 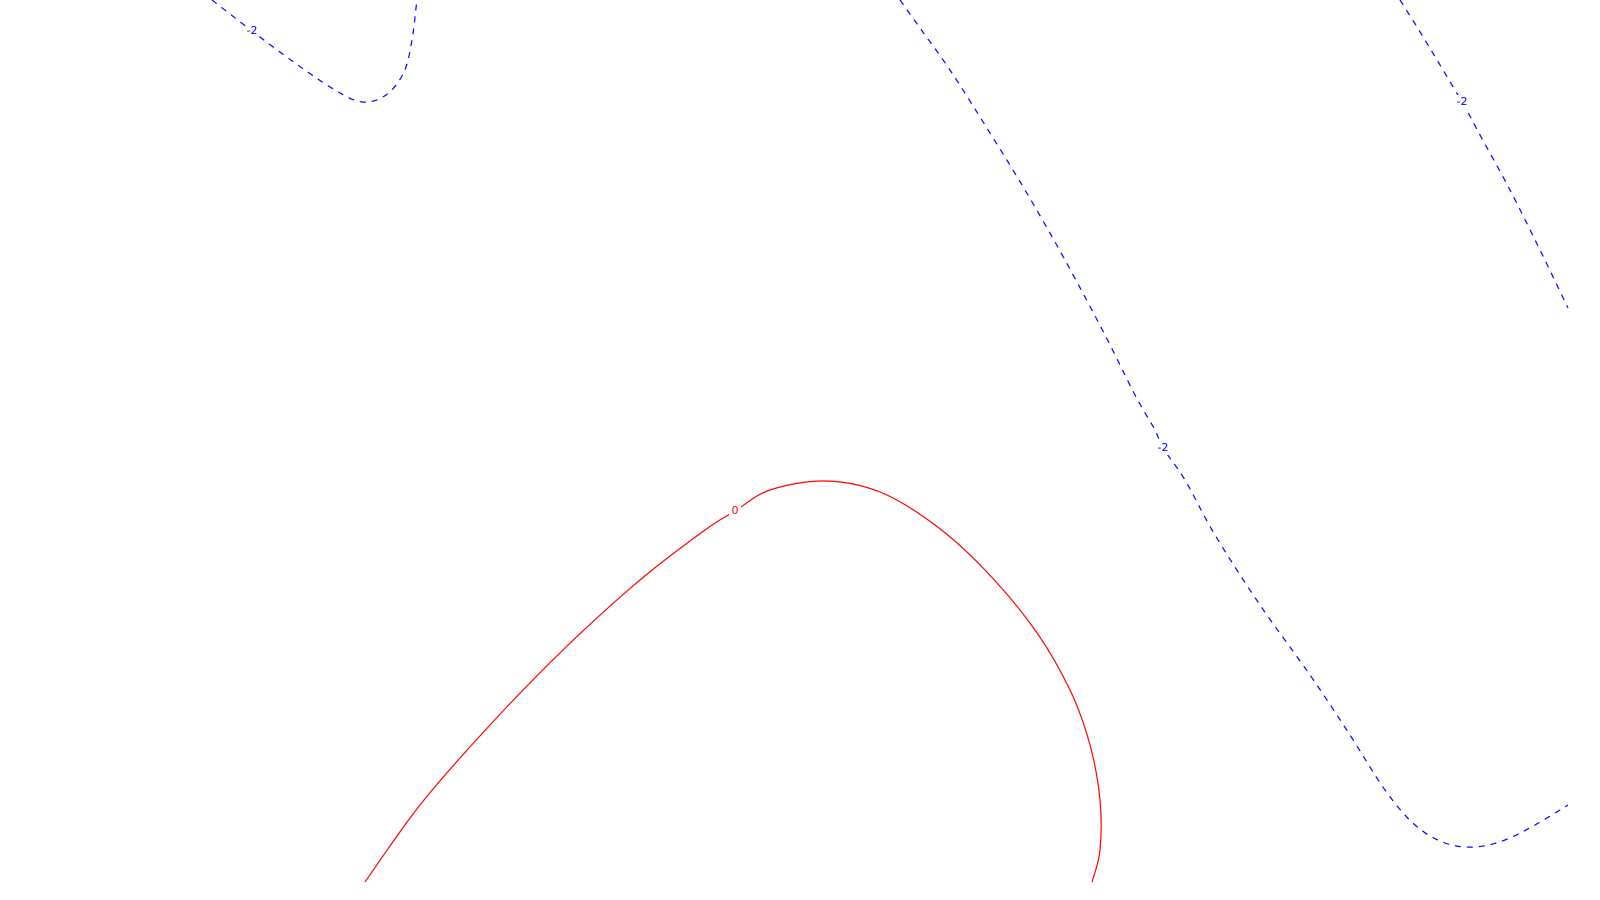 I want to click on contour-label-lower-arch: 0, so click(x=735, y=510).